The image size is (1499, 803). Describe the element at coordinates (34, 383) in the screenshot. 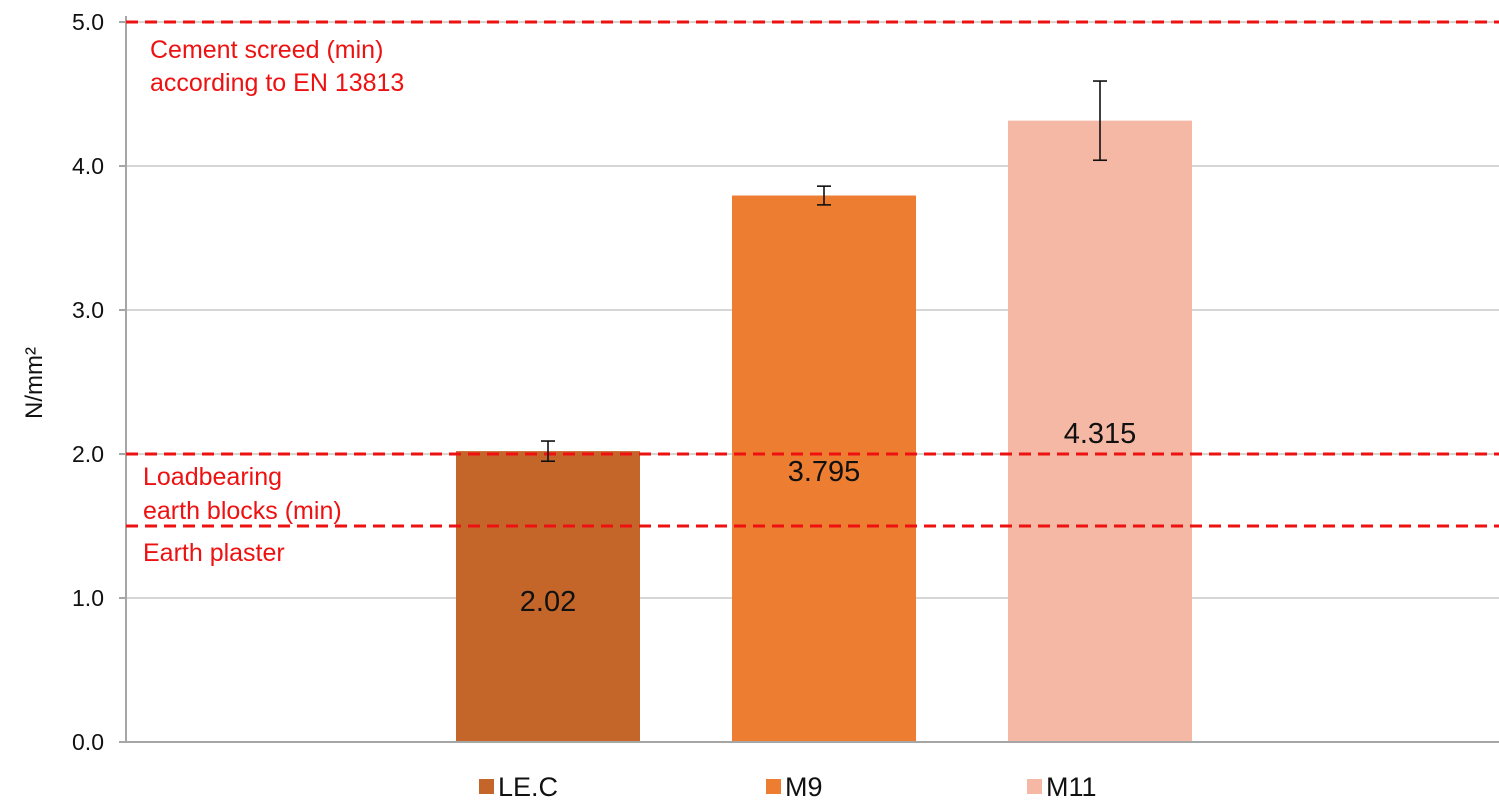

I see `y-axis-title: N/mm²` at that location.